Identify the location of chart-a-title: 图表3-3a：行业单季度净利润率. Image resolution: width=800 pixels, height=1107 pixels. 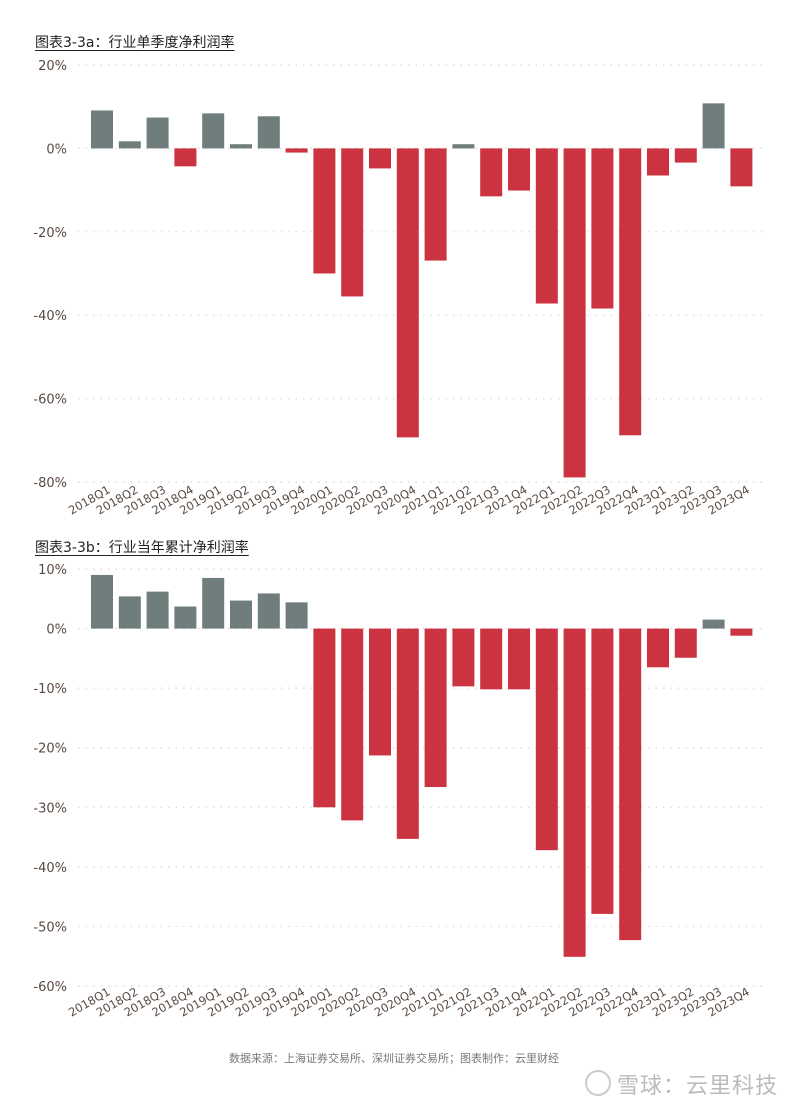
(135, 43).